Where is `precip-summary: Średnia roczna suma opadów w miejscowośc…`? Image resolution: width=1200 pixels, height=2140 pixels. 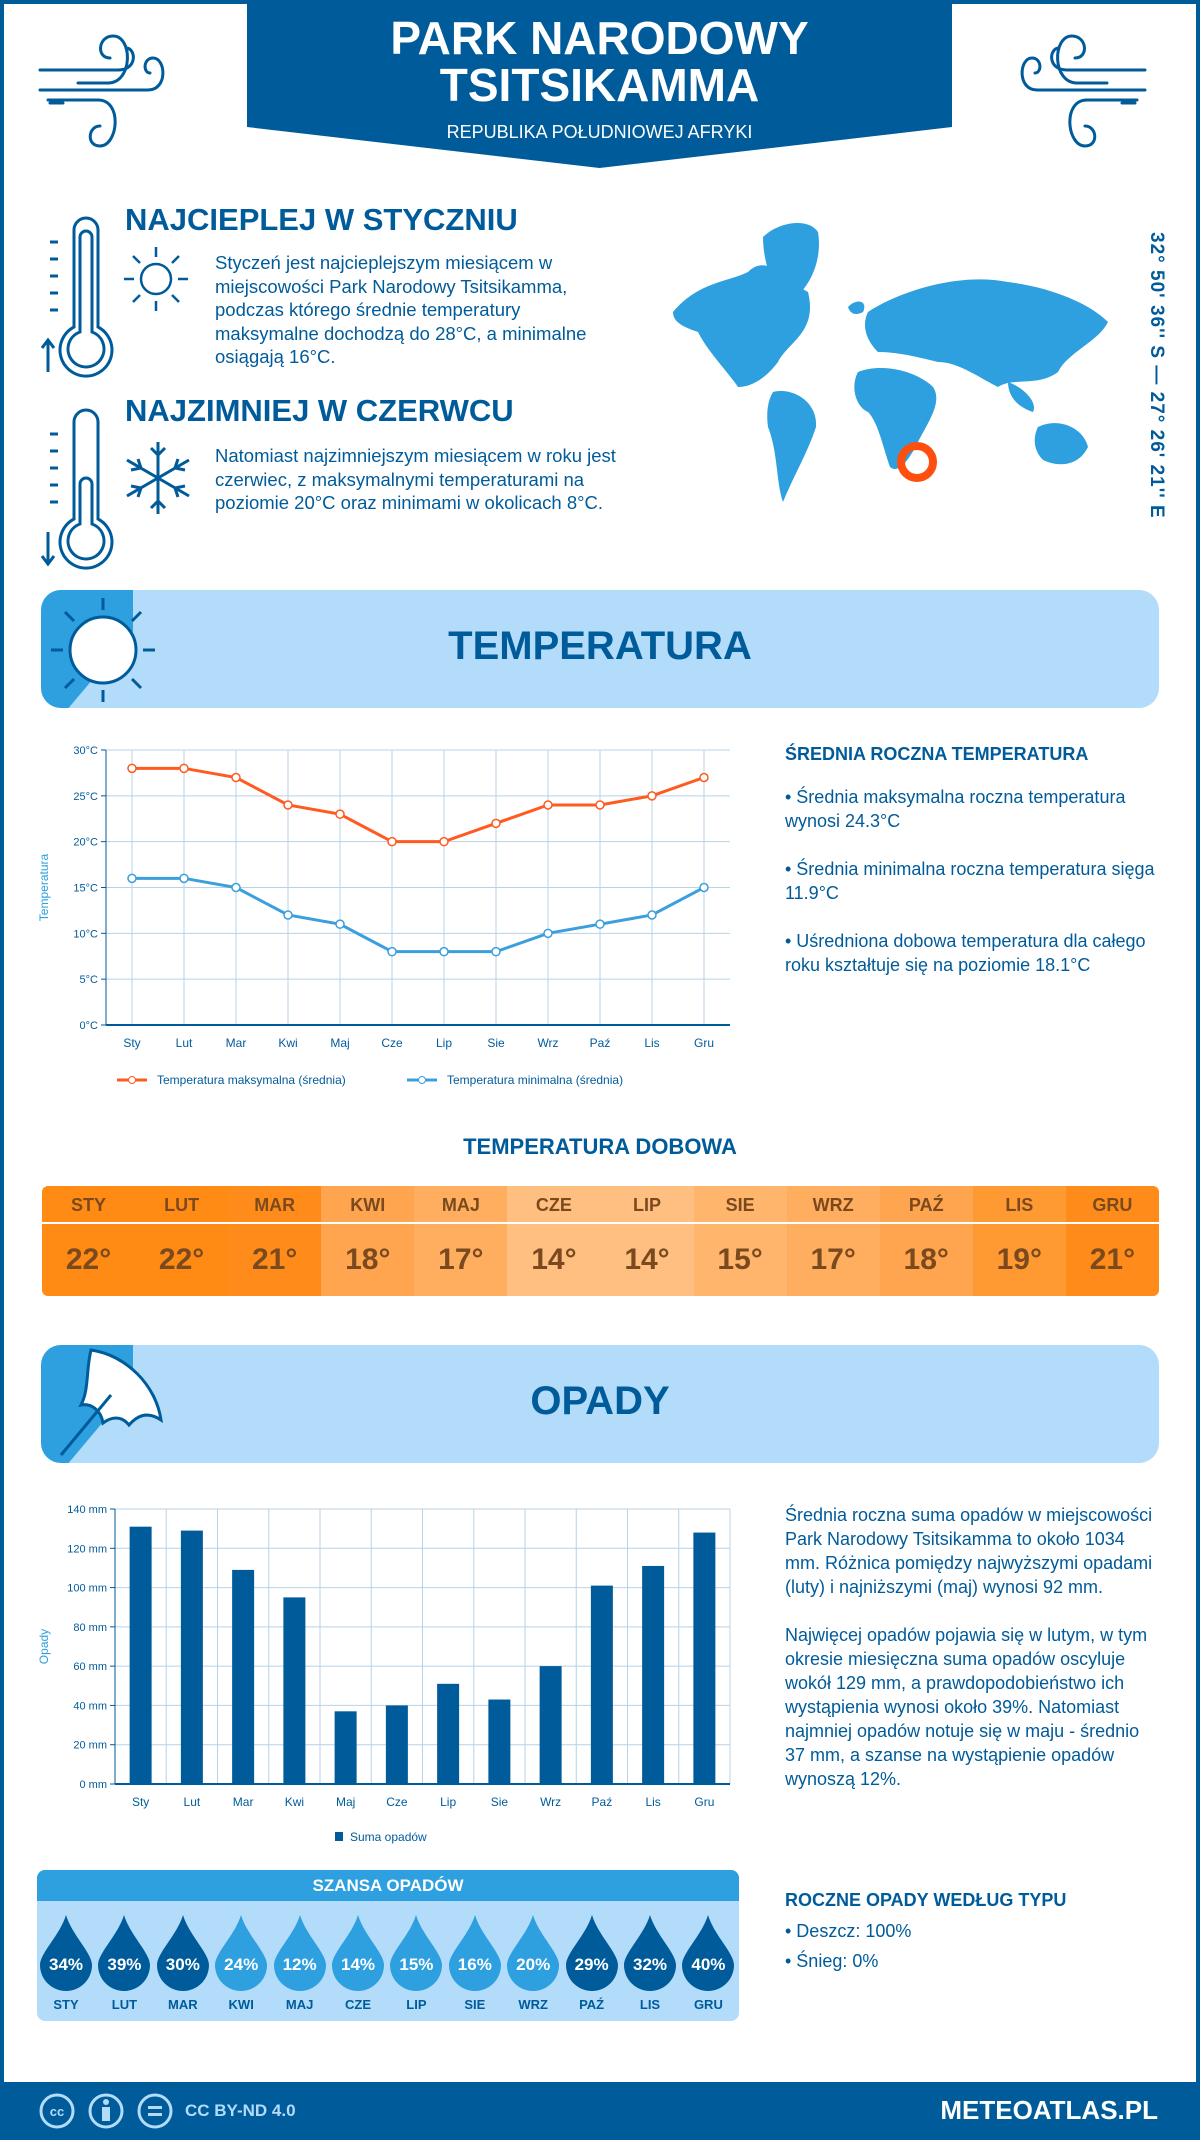
precip-summary: Średnia roczna suma opadów w miejscowośc… is located at coordinates (969, 1551).